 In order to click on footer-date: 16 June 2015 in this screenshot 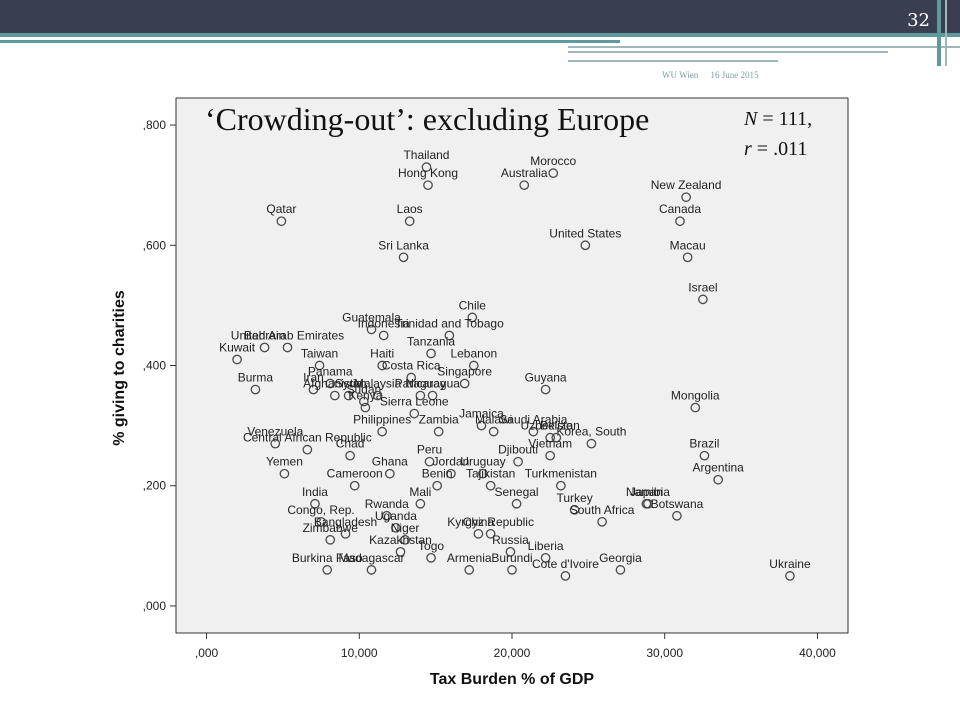, I will do `click(734, 75)`.